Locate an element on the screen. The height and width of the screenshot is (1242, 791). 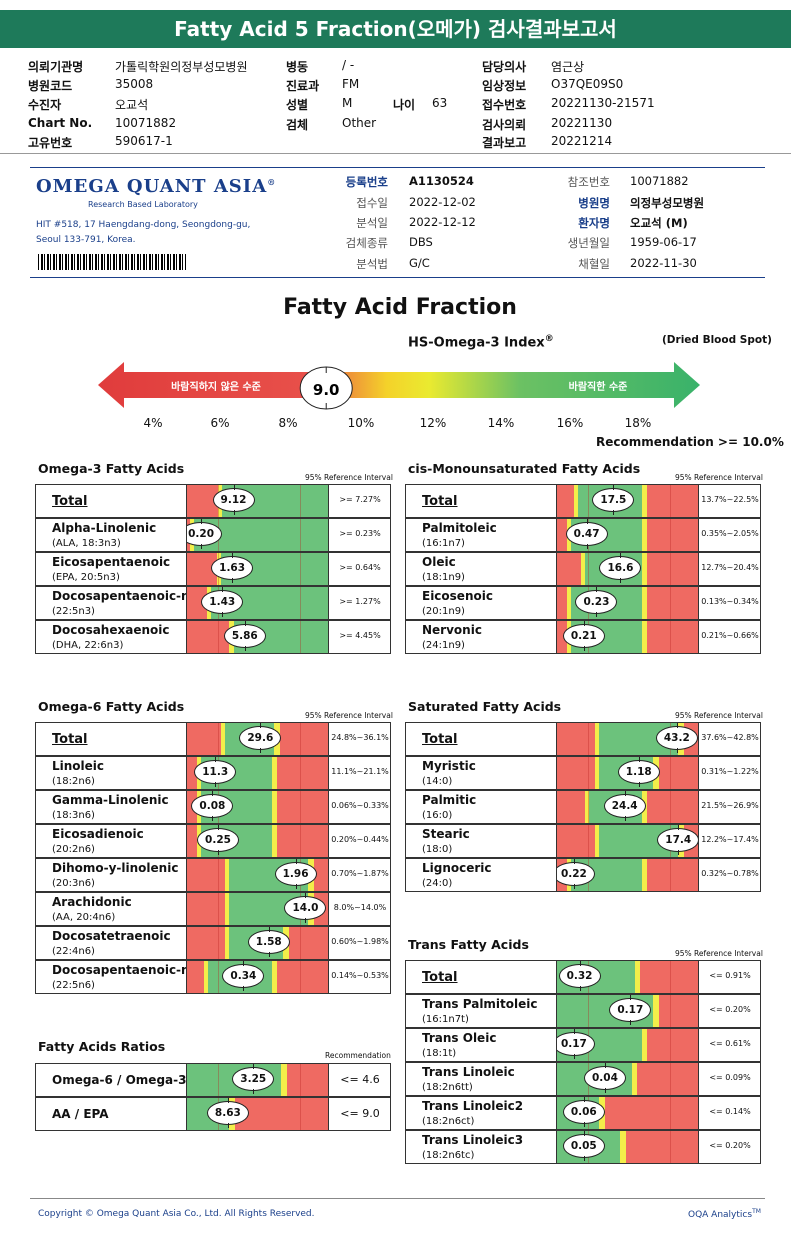
omega-quant-logo: OMEGA QUANT ASIA® is located at coordinates (156, 186).